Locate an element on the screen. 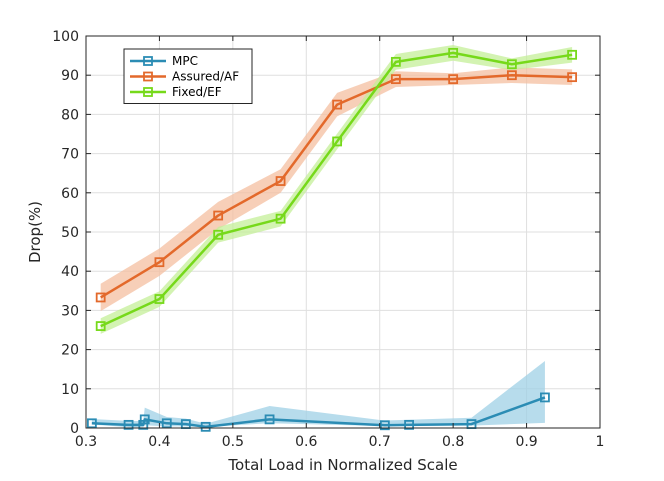 The height and width of the screenshot is (481, 664). x-tick-label: 0.7 is located at coordinates (380, 442).